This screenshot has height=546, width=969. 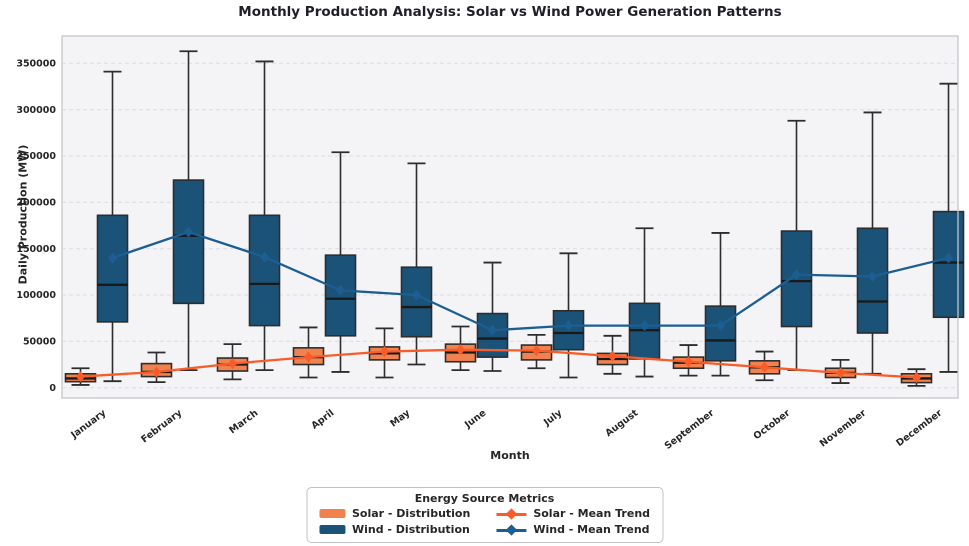 I want to click on y-tick-label: 50000, so click(x=39, y=342).